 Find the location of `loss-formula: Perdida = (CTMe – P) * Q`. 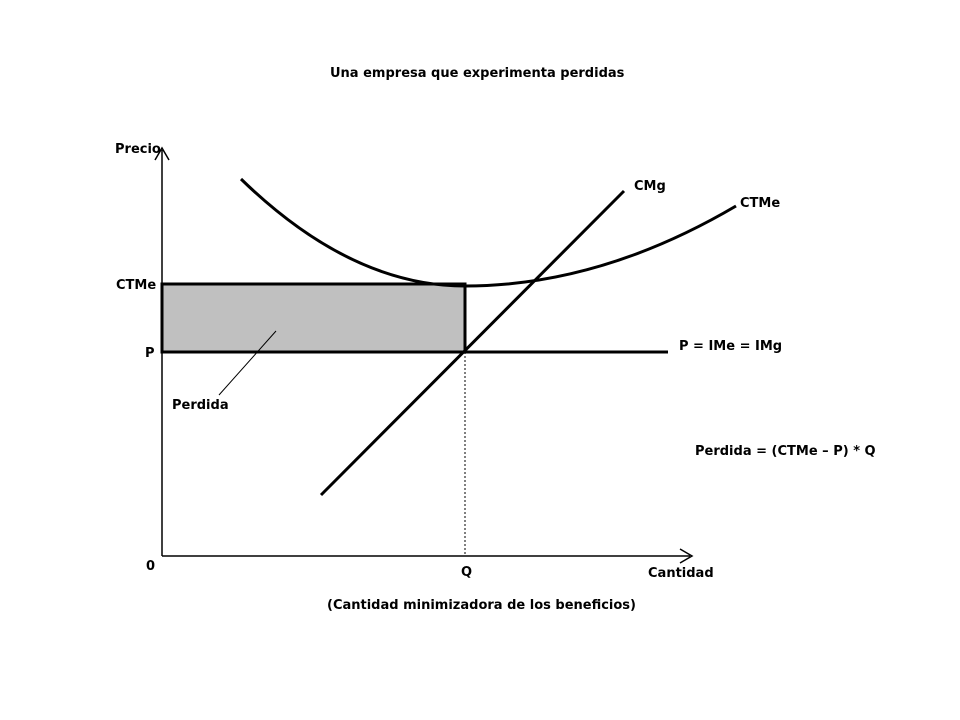

loss-formula: Perdida = (CTMe – P) * Q is located at coordinates (785, 451).